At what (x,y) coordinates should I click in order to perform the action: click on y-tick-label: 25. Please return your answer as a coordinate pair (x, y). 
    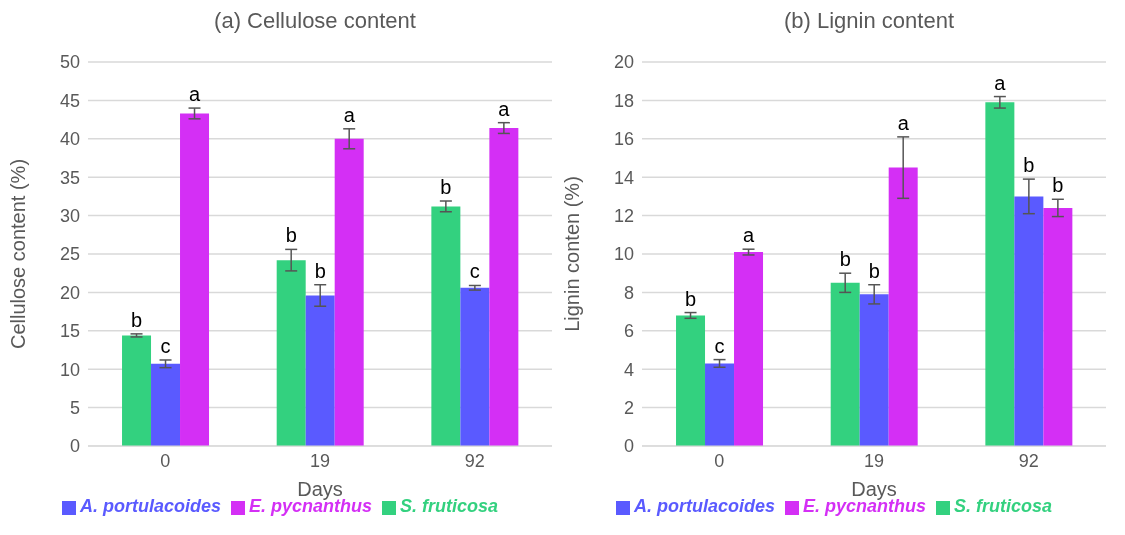
    Looking at the image, I should click on (69, 254).